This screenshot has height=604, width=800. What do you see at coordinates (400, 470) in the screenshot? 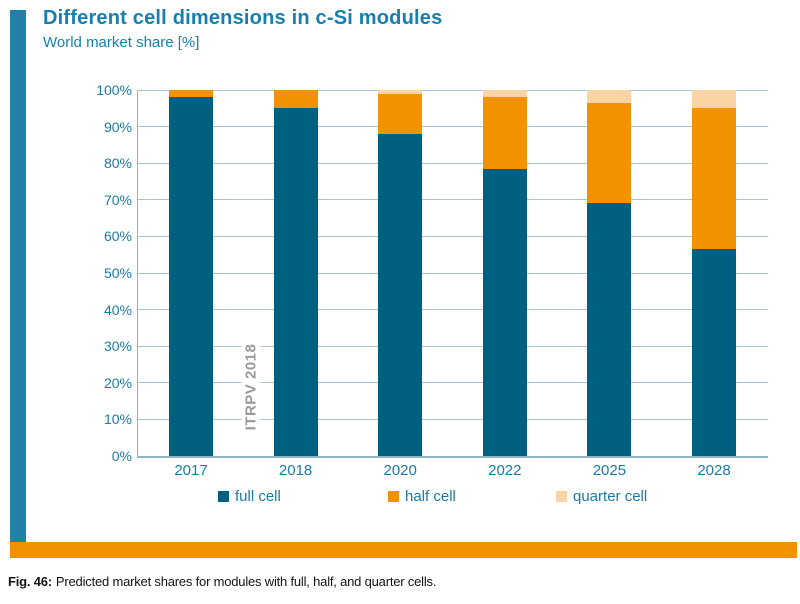
I see `x-tick-label: 2020` at bounding box center [400, 470].